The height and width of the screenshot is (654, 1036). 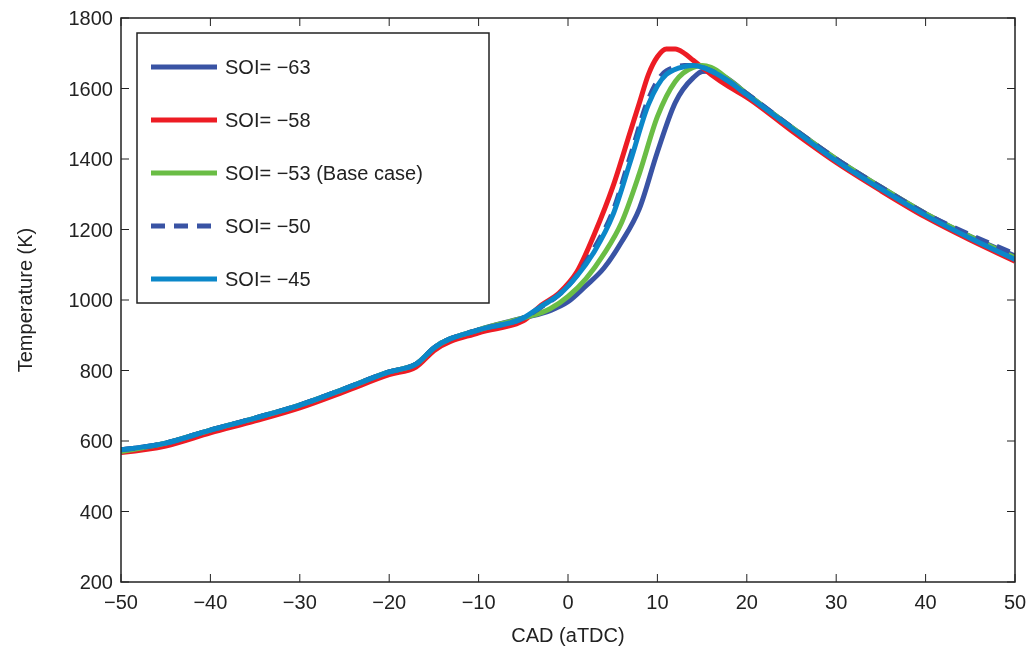 What do you see at coordinates (90, 300) in the screenshot?
I see `y-tick-label: 1000` at bounding box center [90, 300].